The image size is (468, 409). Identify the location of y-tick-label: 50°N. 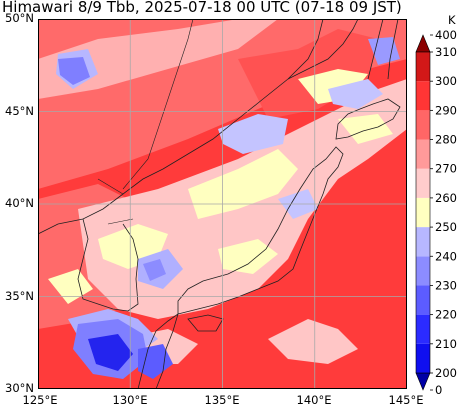
(19, 18).